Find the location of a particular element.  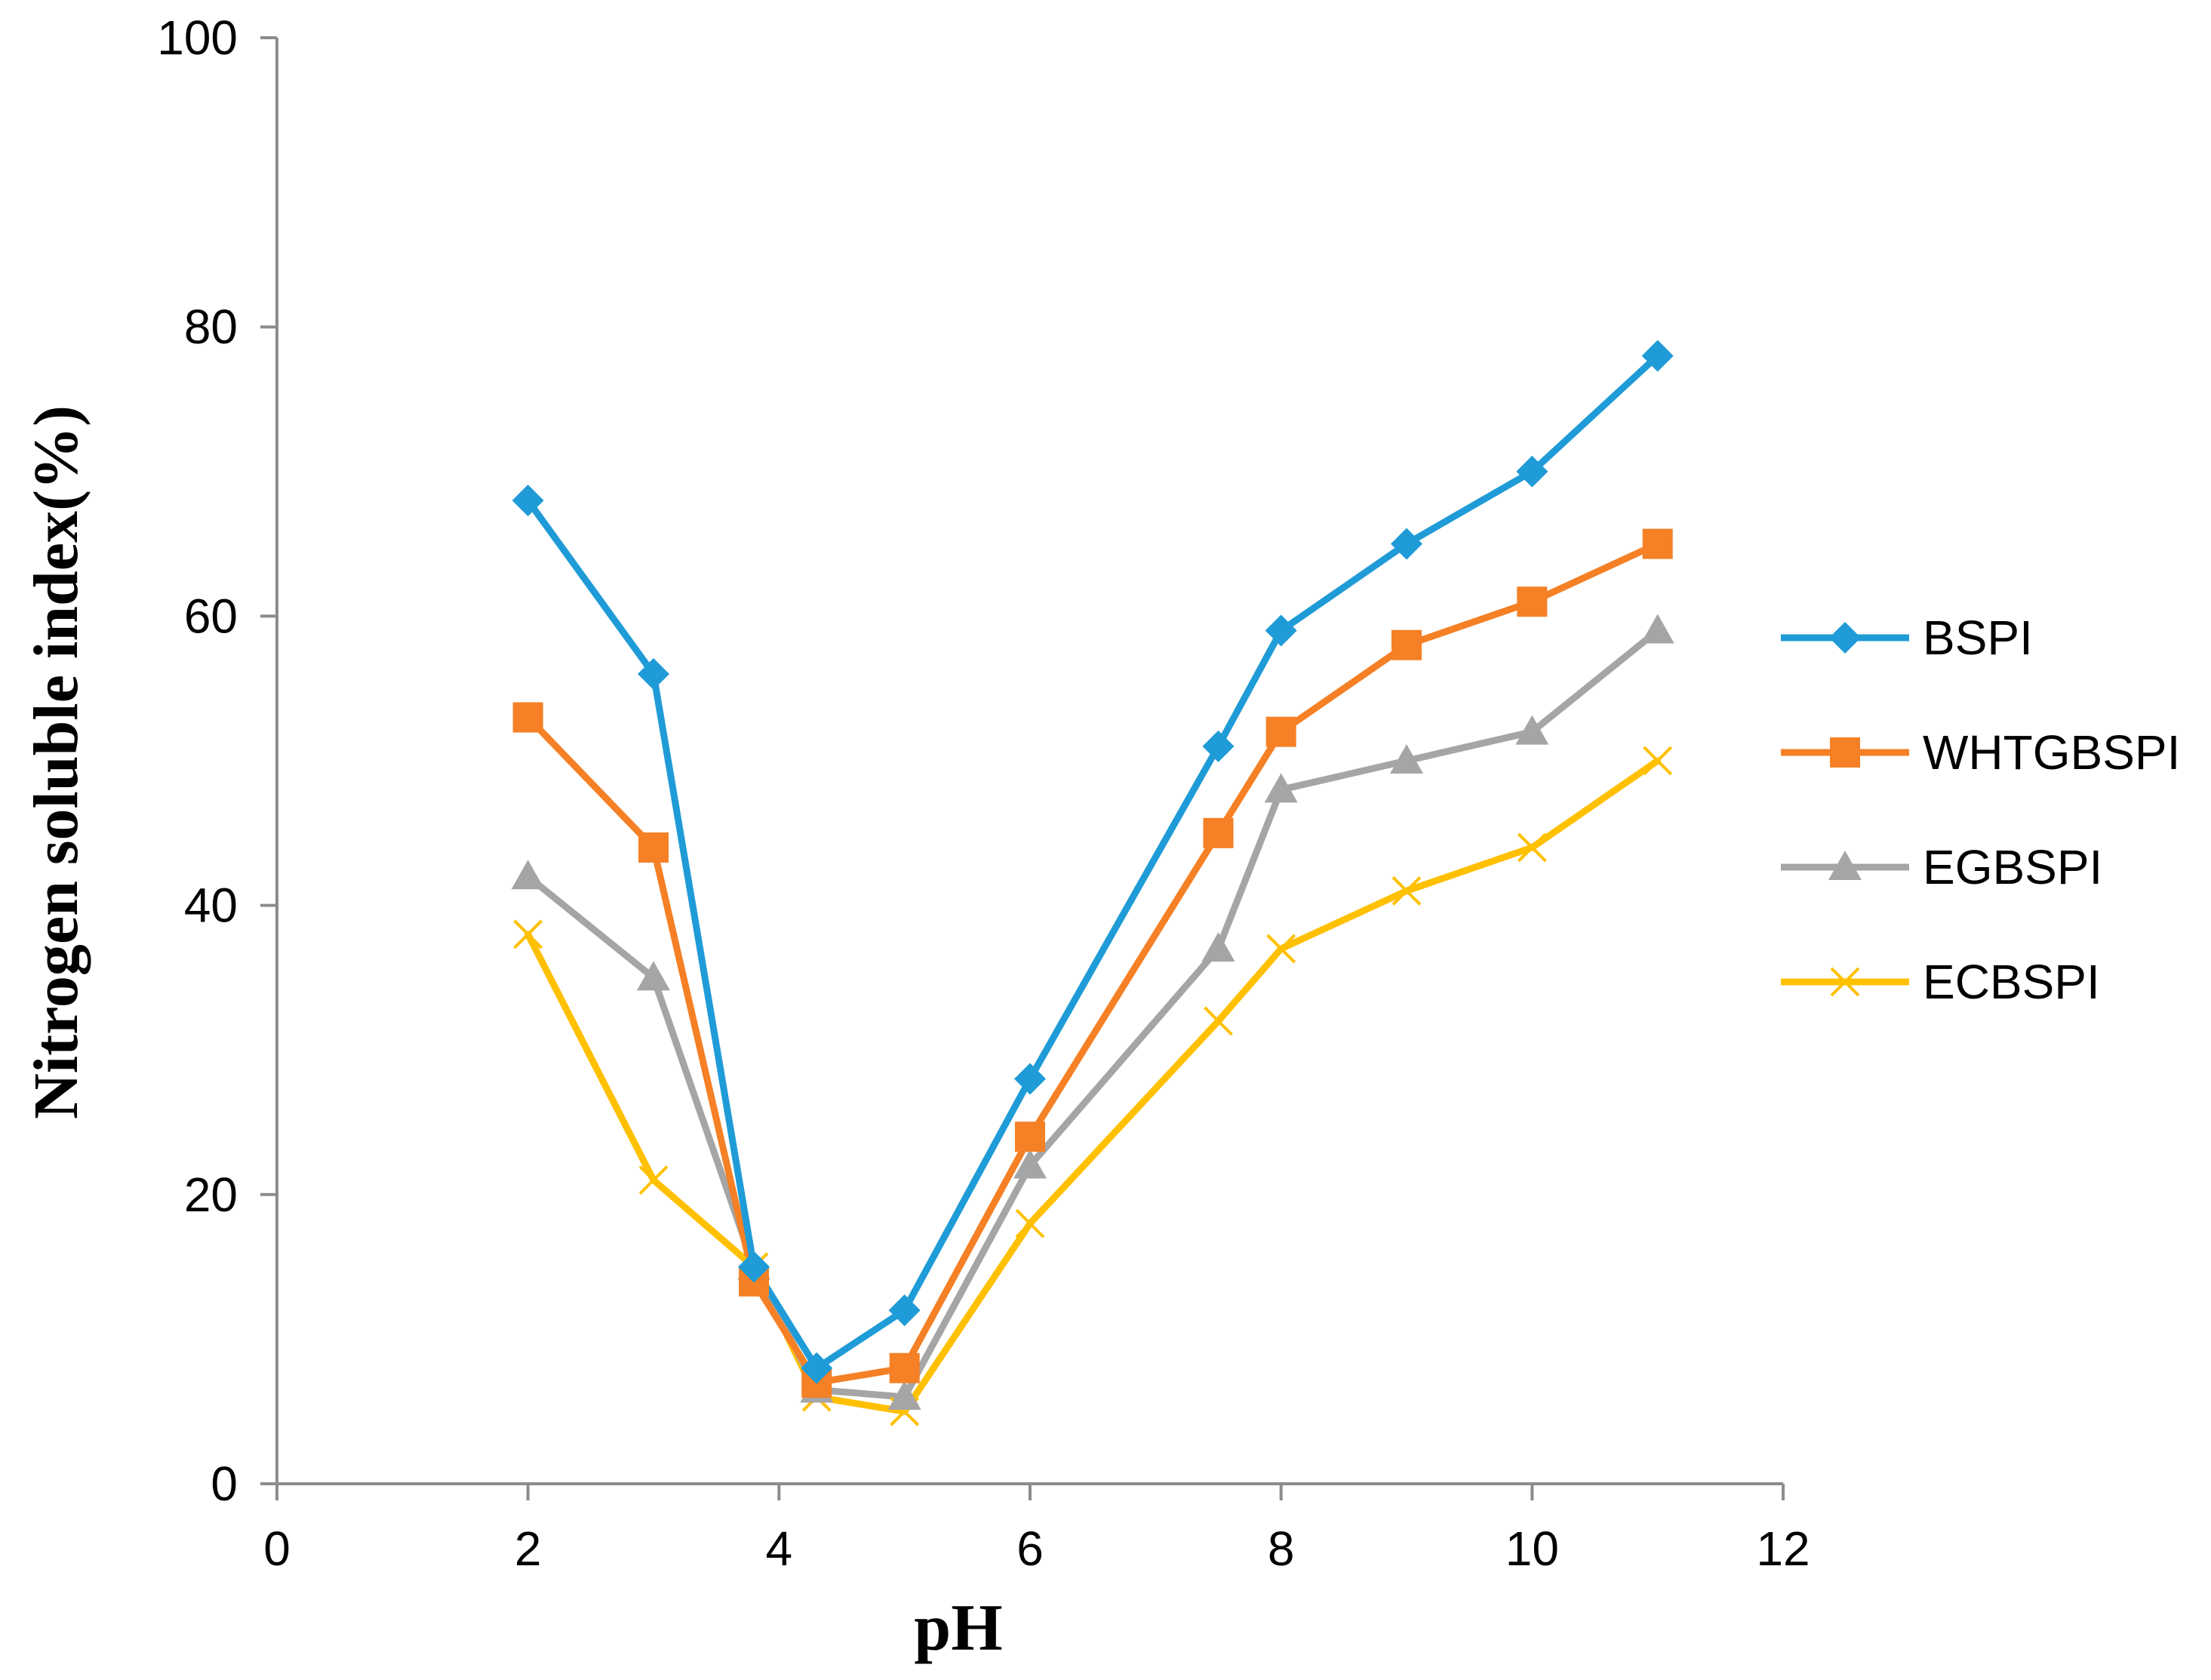

y-tick-label: 60 is located at coordinates (211, 616).